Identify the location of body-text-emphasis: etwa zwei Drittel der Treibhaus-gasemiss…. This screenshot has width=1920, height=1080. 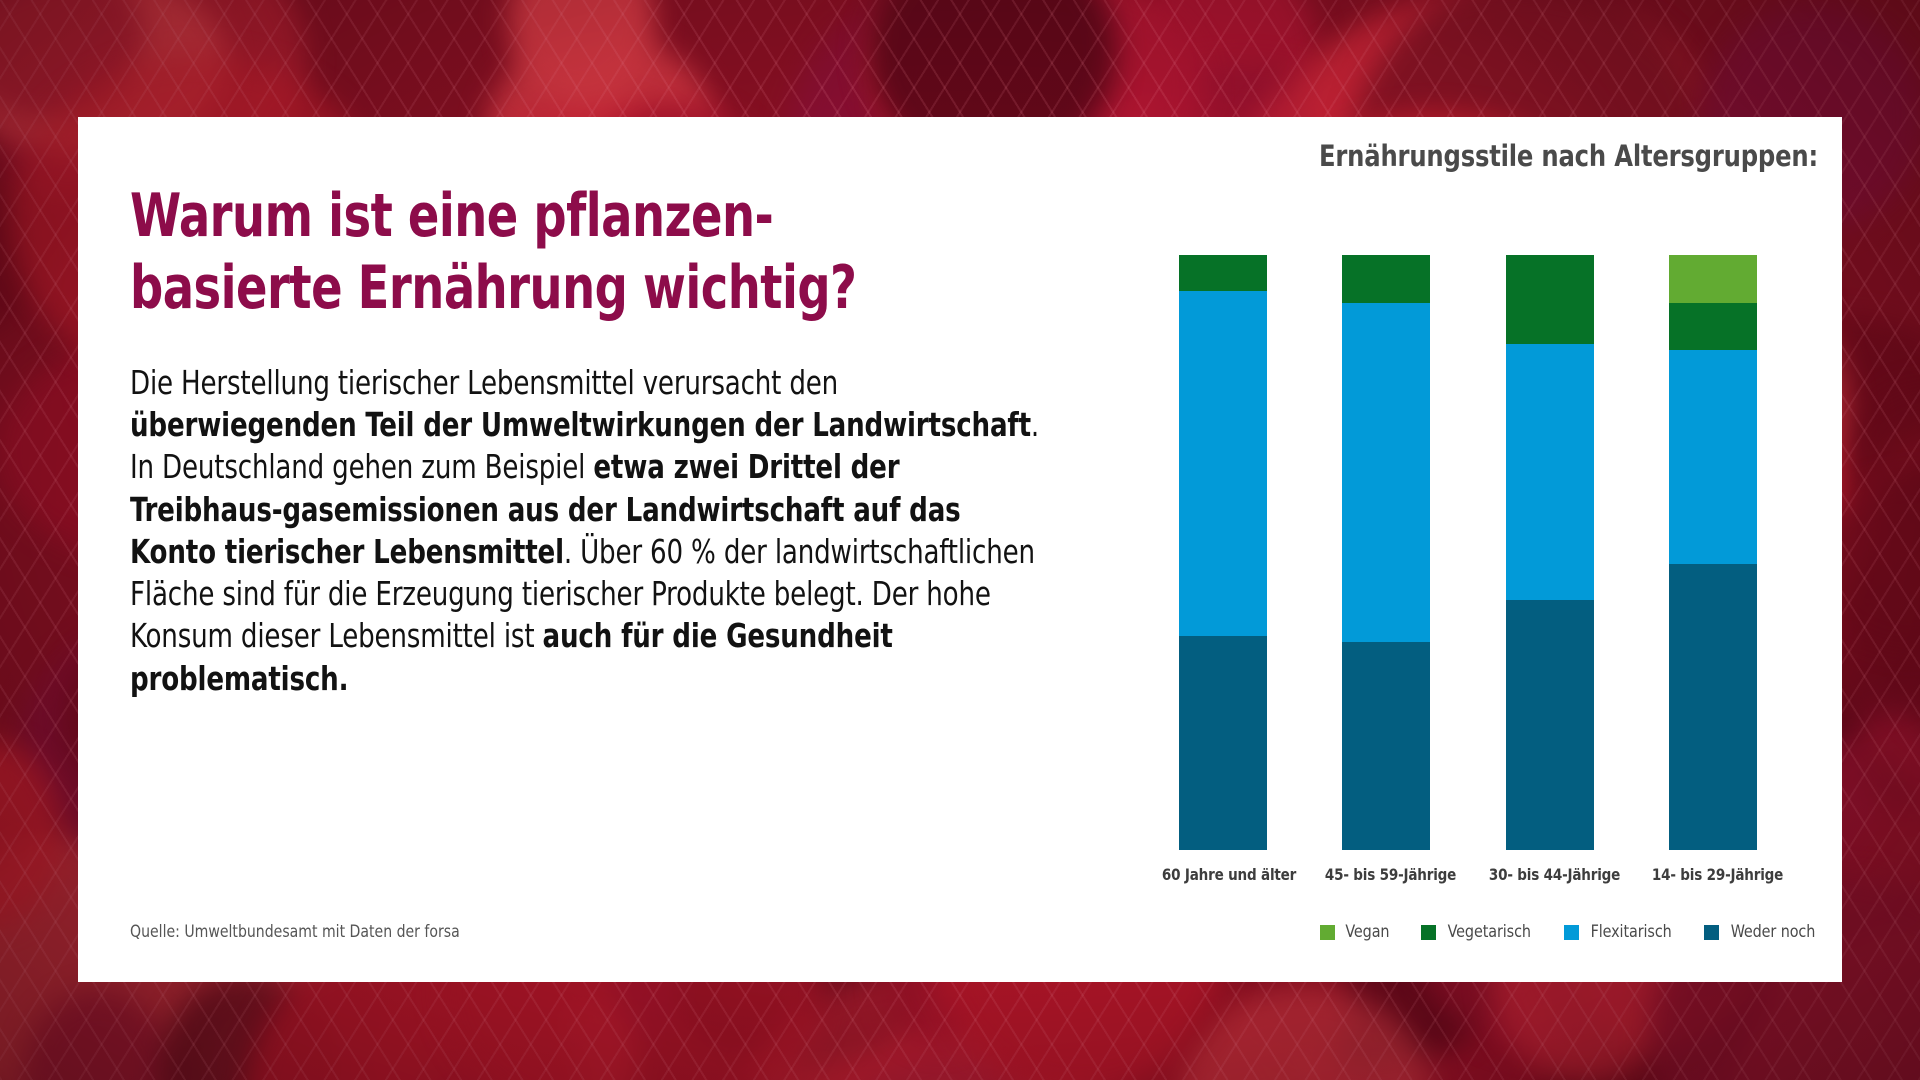
(545, 509).